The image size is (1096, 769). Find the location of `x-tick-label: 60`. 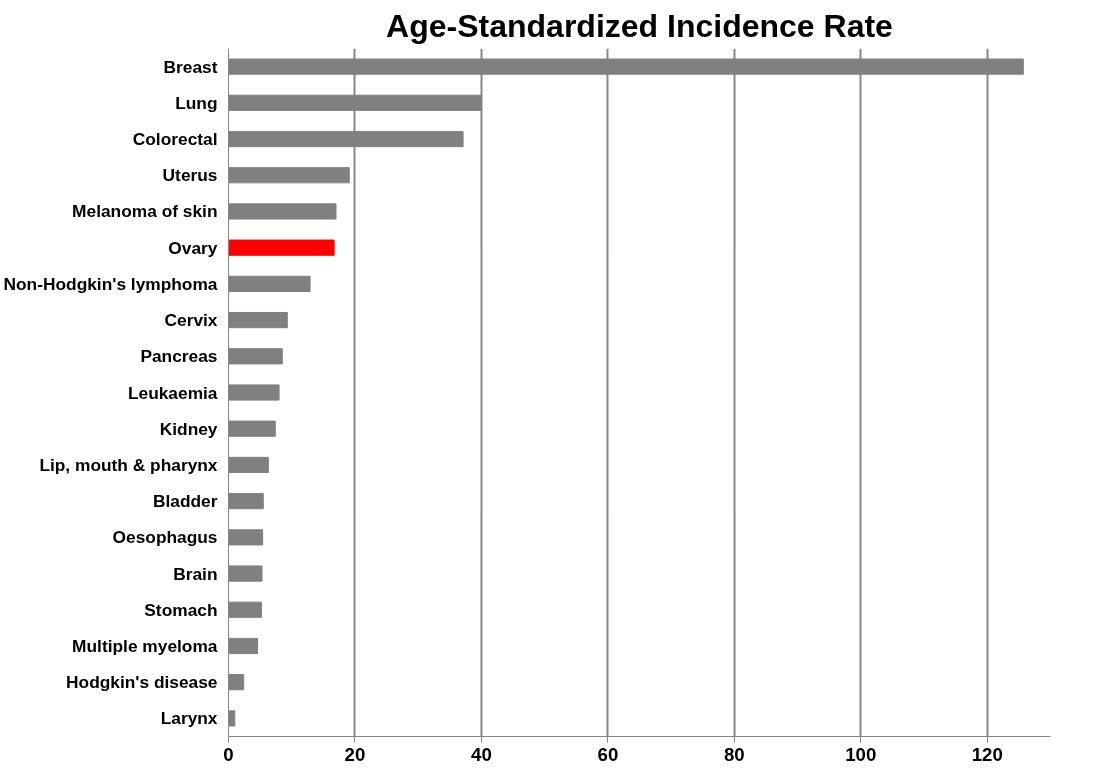

x-tick-label: 60 is located at coordinates (608, 754).